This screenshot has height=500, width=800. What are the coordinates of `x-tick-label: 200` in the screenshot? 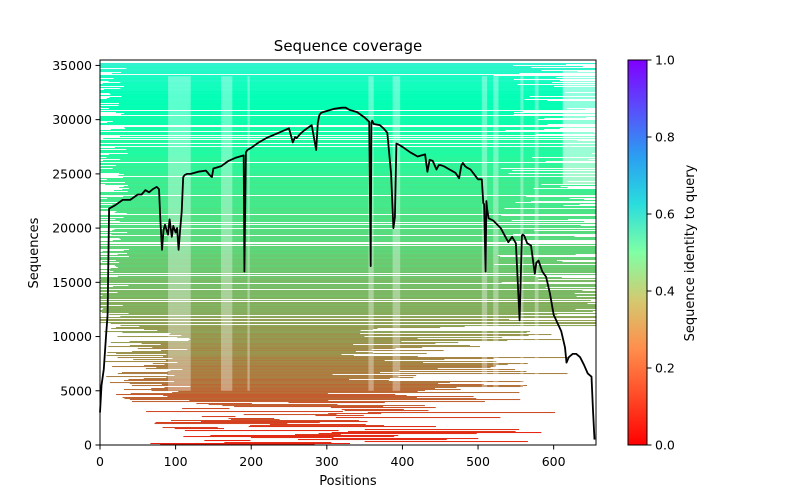 It's located at (251, 461).